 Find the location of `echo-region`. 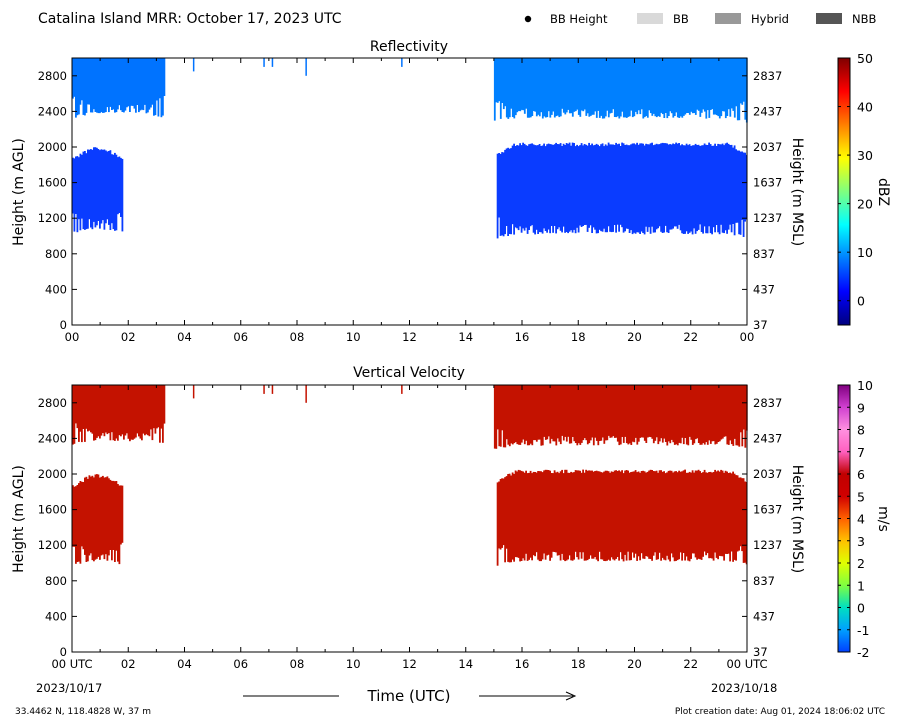

echo-region is located at coordinates (622, 517).